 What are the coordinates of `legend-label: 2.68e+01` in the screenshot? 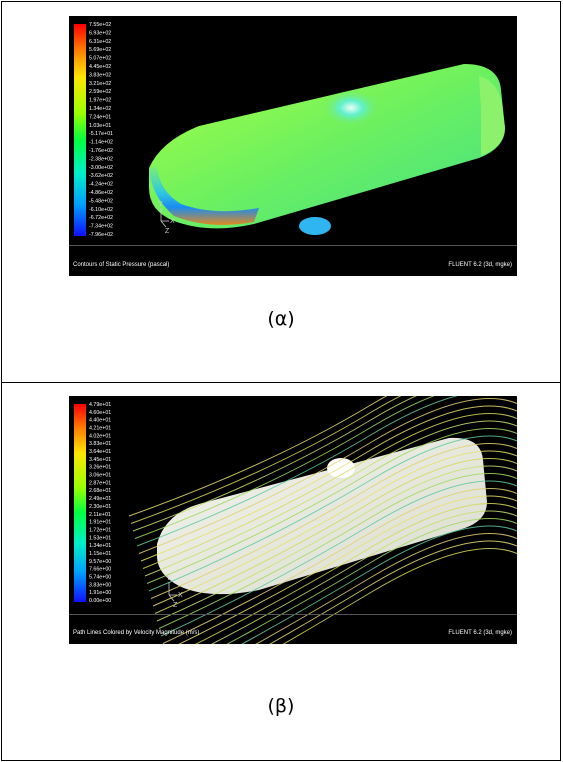 It's located at (100, 491).